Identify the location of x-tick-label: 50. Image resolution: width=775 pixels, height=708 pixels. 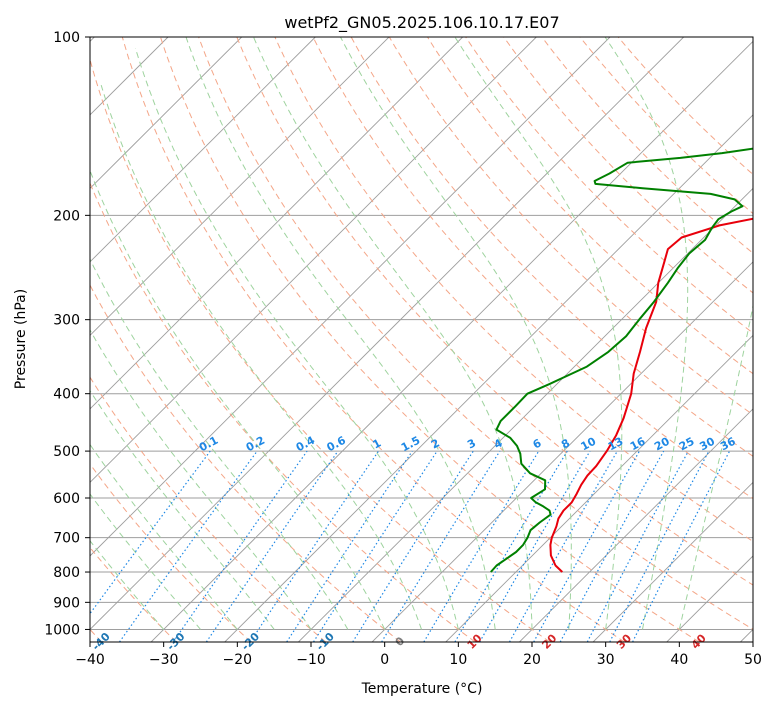
(753, 660).